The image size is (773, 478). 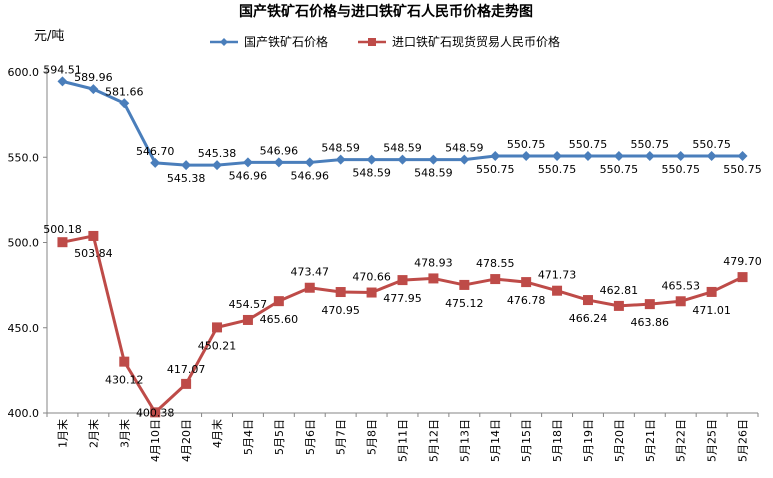 What do you see at coordinates (650, 440) in the screenshot?
I see `x-tick-label: 5月21日` at bounding box center [650, 440].